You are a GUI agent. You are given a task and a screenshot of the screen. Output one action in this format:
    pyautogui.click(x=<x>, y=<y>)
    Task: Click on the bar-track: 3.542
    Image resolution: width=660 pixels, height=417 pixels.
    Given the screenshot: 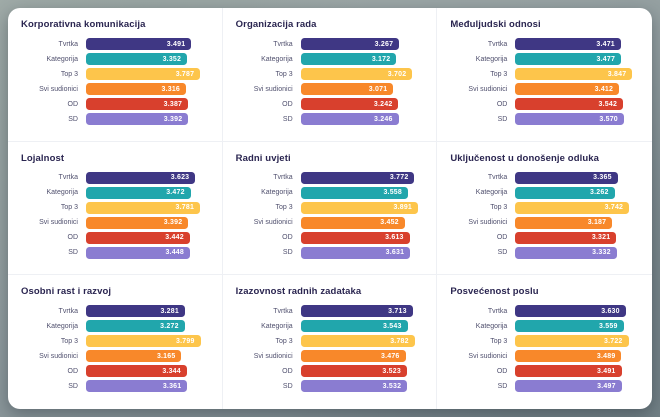 What is the action you would take?
    pyautogui.click(x=576, y=104)
    